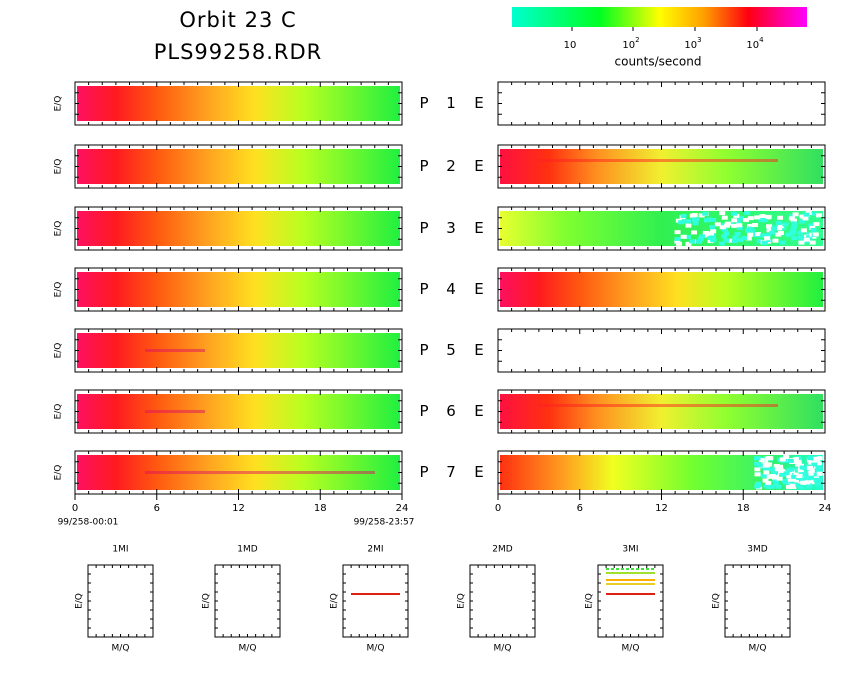 The width and height of the screenshot is (850, 680). What do you see at coordinates (451, 289) in the screenshot?
I see `panel-number: 4` at bounding box center [451, 289].